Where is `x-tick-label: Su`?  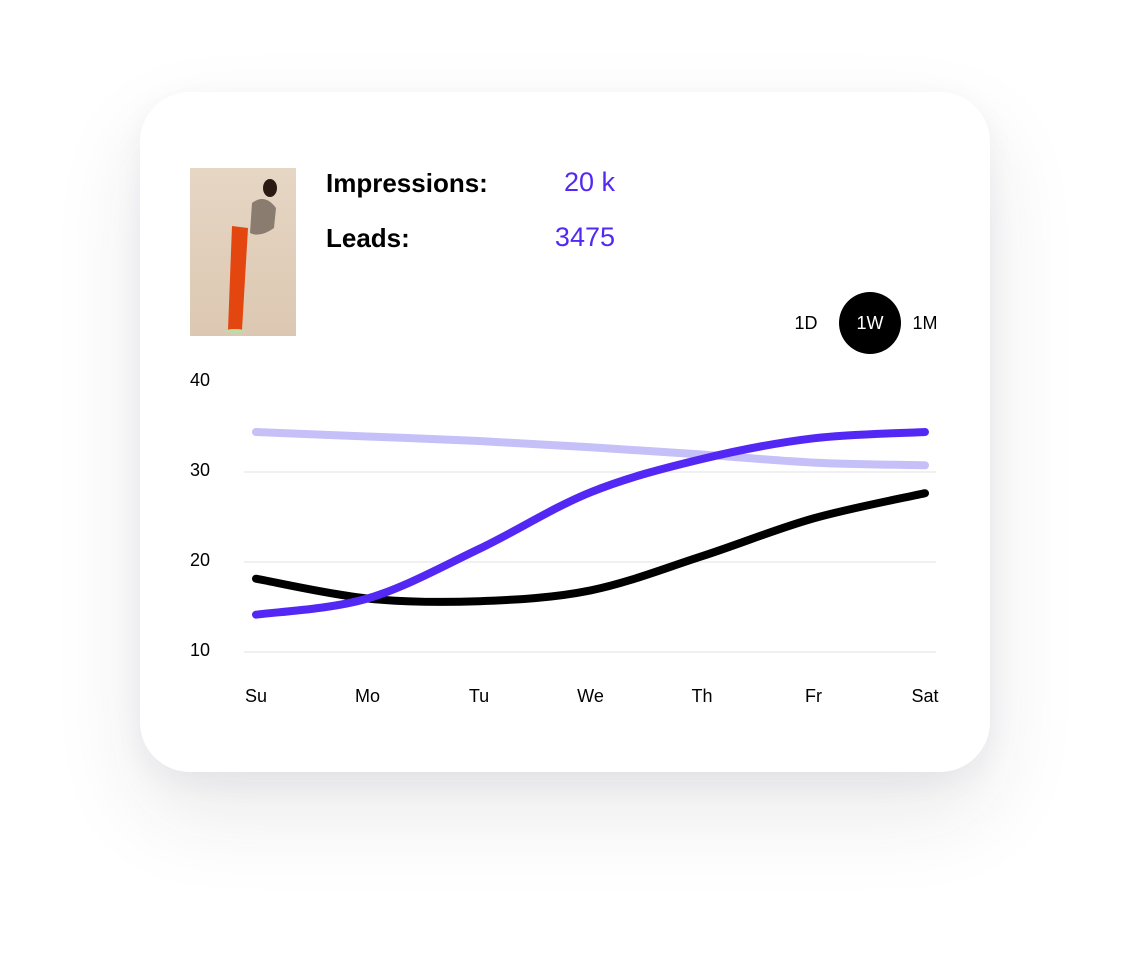
x-tick-label: Su is located at coordinates (256, 696).